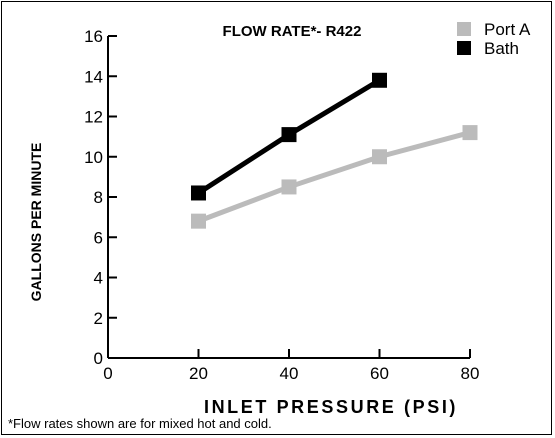 Image resolution: width=555 pixels, height=438 pixels. Describe the element at coordinates (98, 278) in the screenshot. I see `y-tick-label: 4` at that location.